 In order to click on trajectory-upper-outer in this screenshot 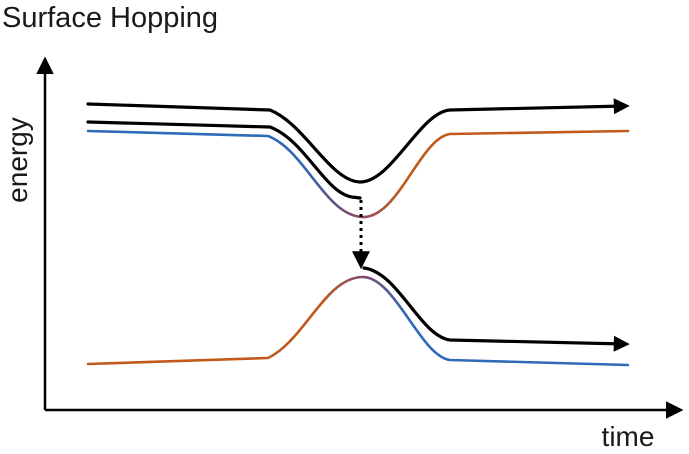, I will do `click(358, 141)`.